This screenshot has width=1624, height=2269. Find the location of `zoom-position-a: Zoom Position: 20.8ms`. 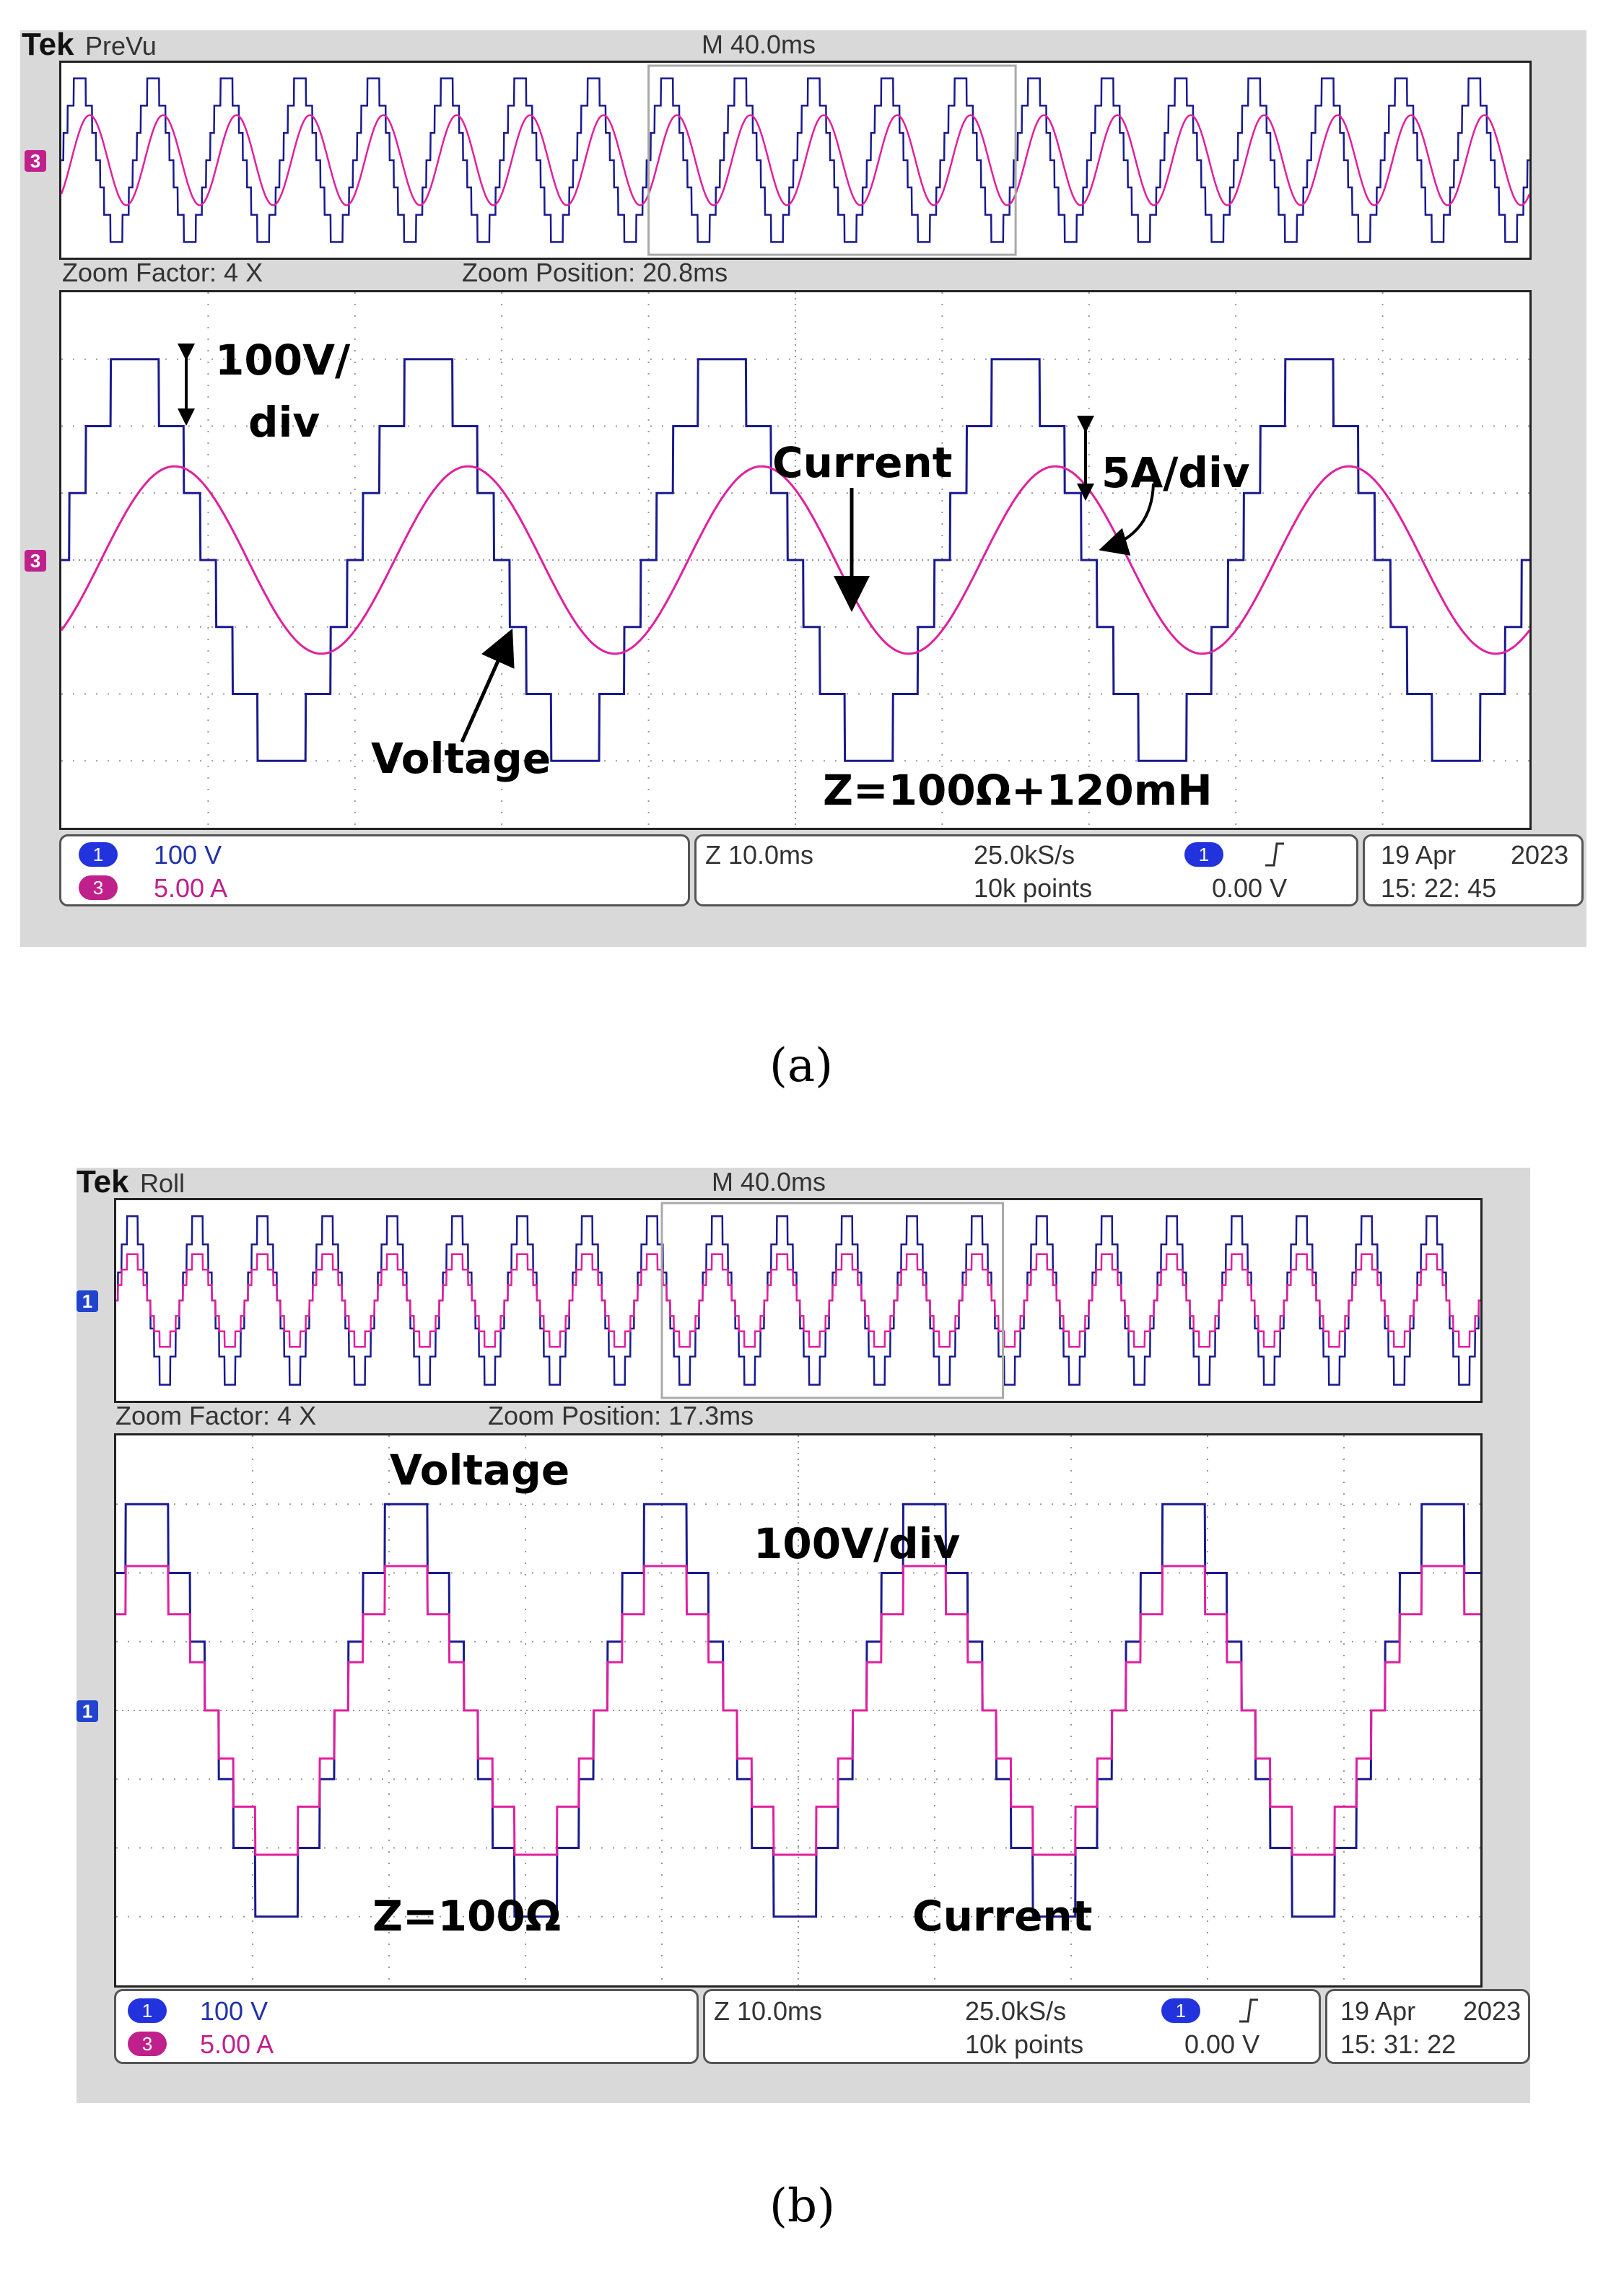

zoom-position-a: Zoom Position: 20.8ms is located at coordinates (595, 272).